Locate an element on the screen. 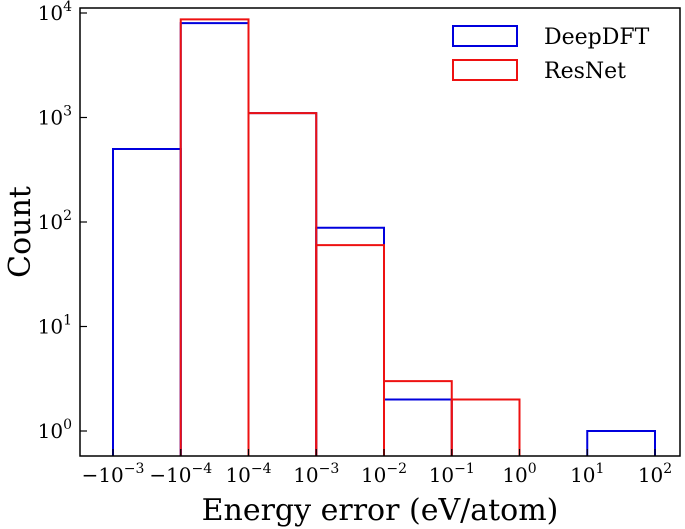  legend-label: DeepDFT is located at coordinates (597, 37).